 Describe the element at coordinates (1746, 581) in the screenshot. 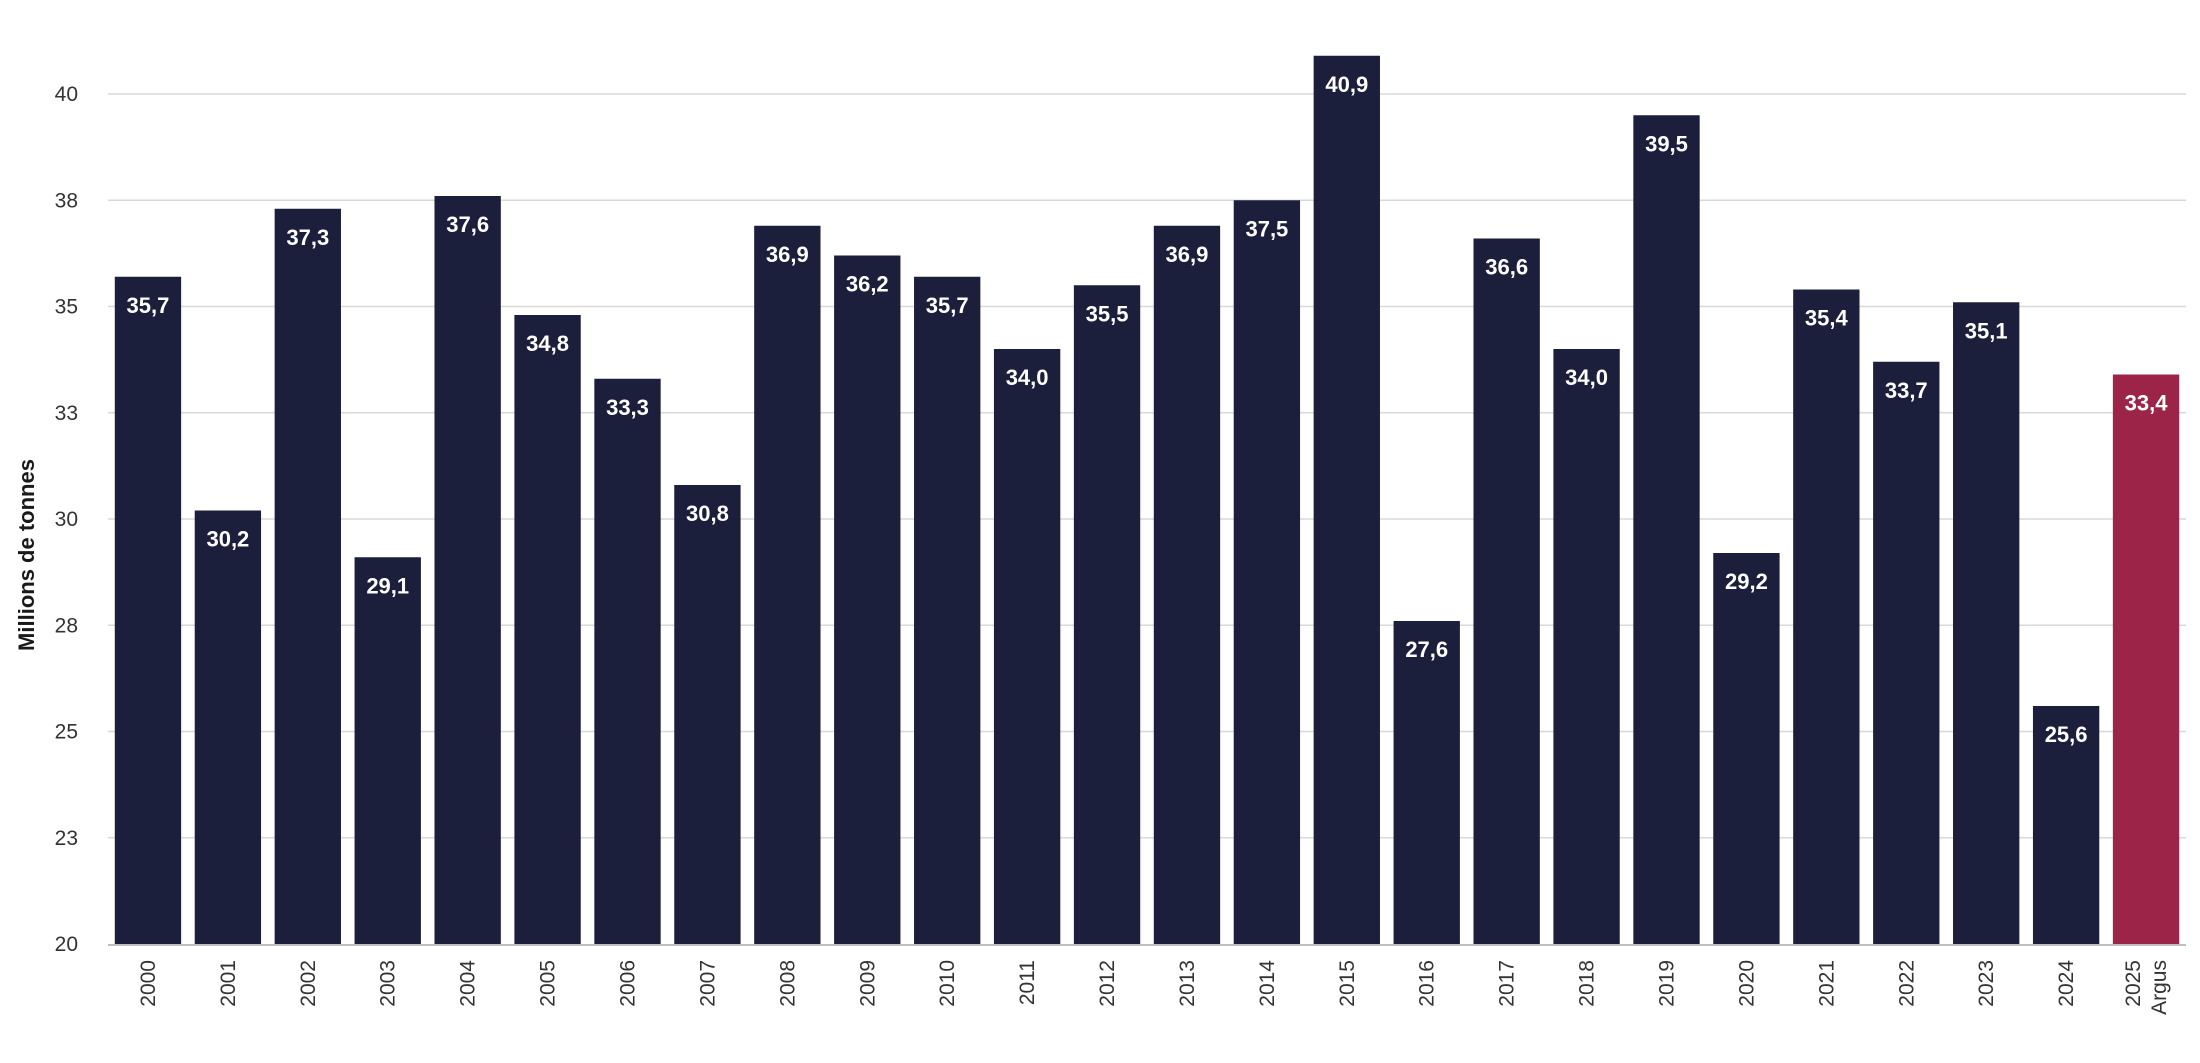

I see `data-label: 29,2` at that location.